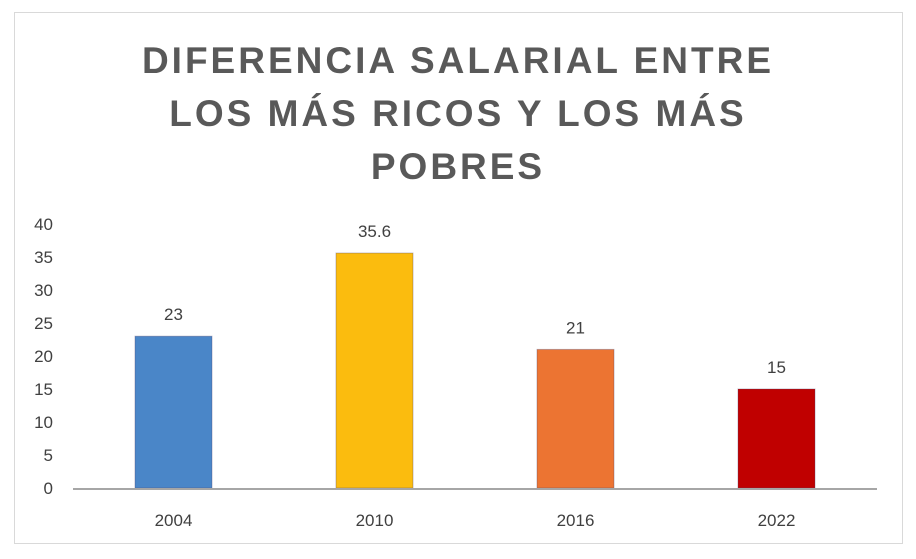 The width and height of the screenshot is (916, 559). Describe the element at coordinates (374, 231) in the screenshot. I see `data-label-2010: 35.6` at that location.